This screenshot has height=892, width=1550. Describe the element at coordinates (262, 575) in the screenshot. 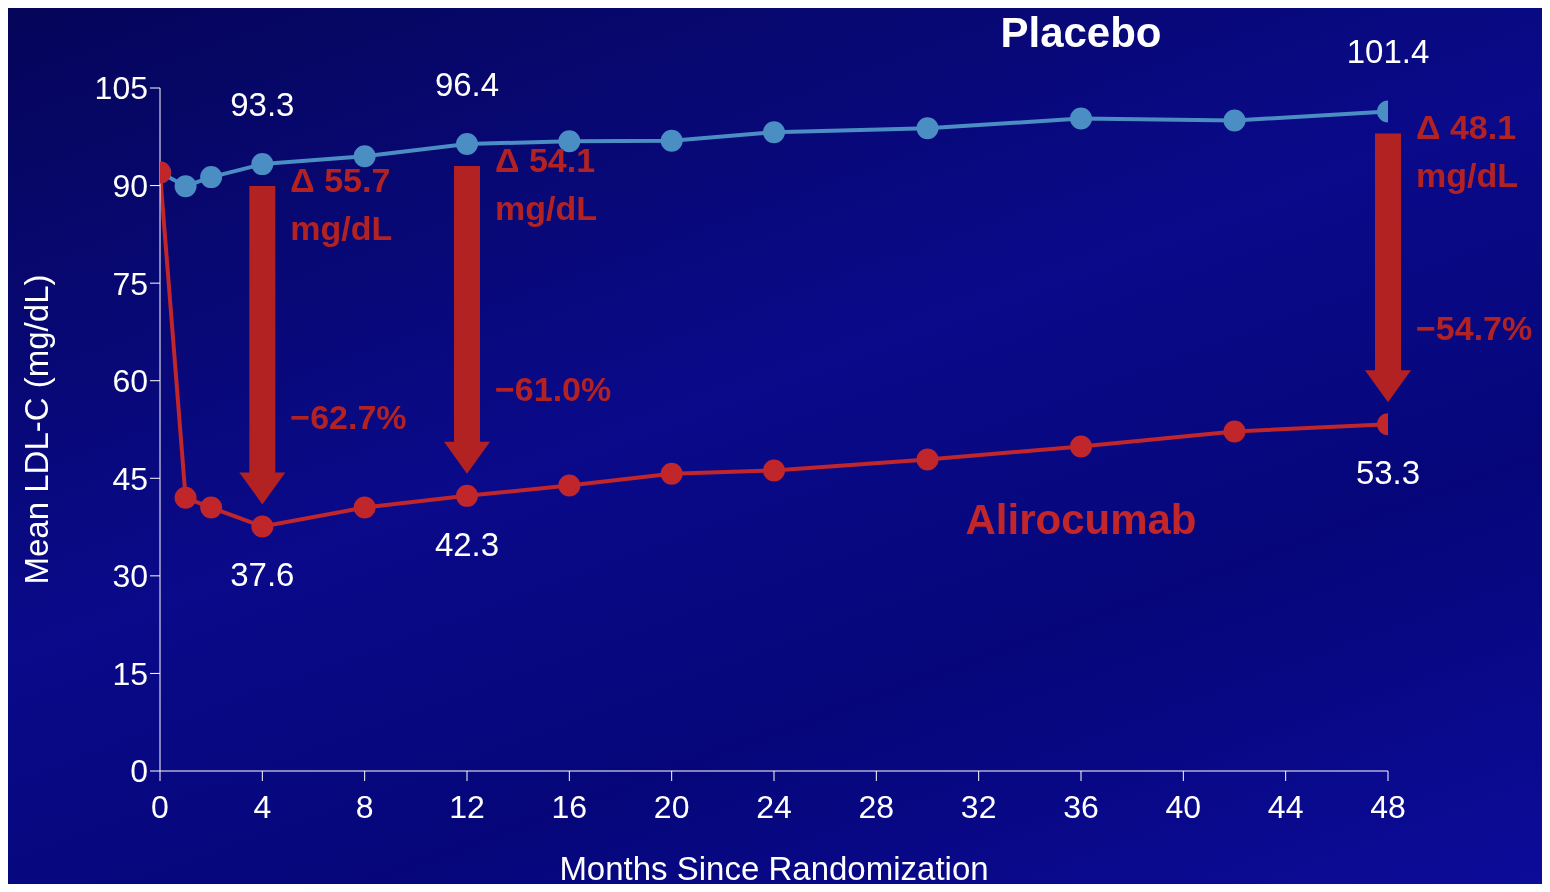

I see `data-label: 37.6` at that location.